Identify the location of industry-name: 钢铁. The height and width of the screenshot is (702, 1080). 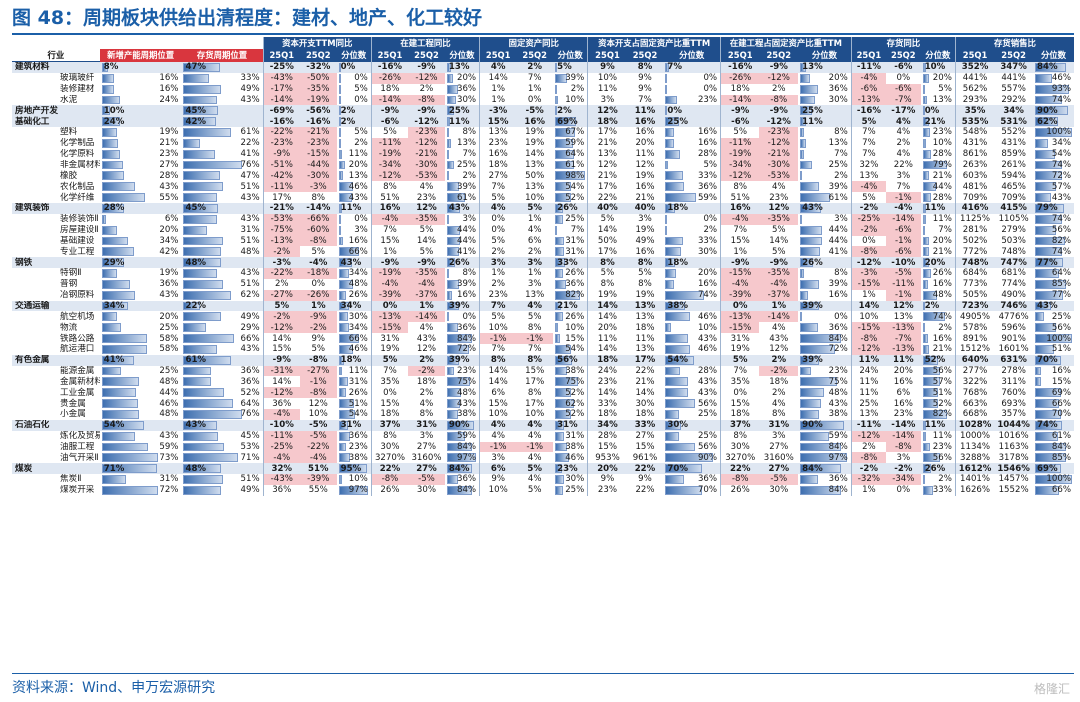
(56, 263).